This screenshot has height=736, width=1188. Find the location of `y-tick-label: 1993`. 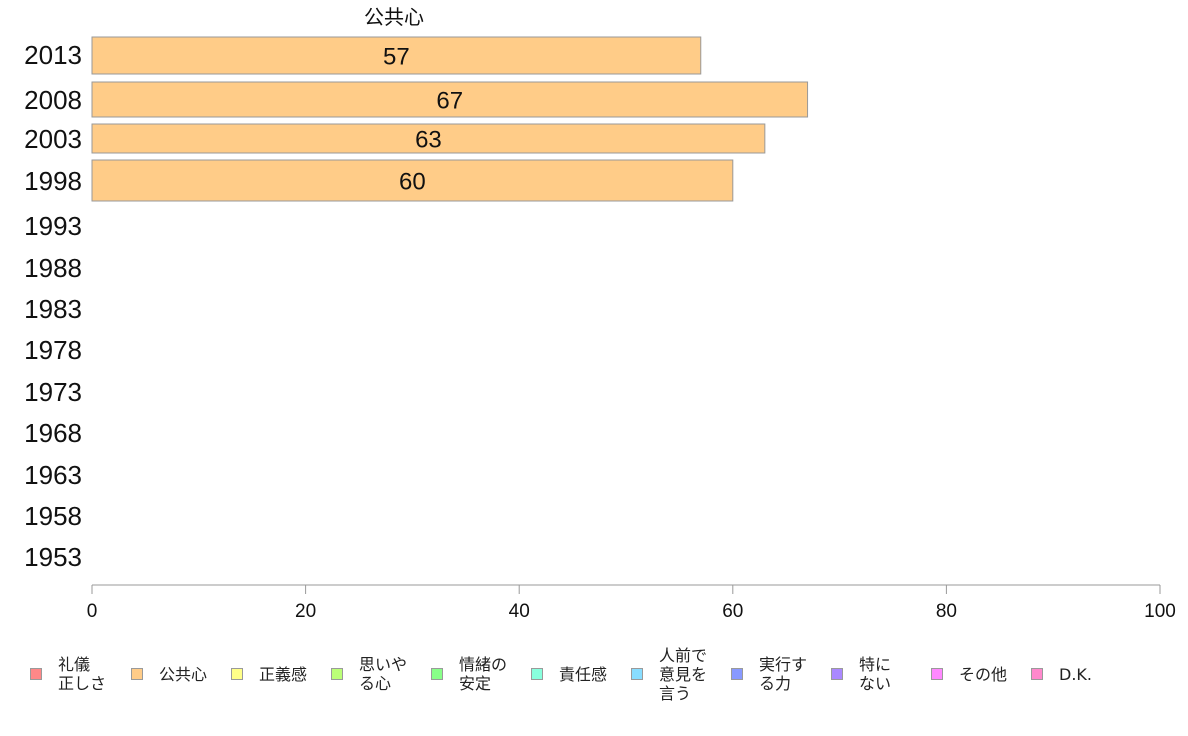

y-tick-label: 1993 is located at coordinates (53, 226).